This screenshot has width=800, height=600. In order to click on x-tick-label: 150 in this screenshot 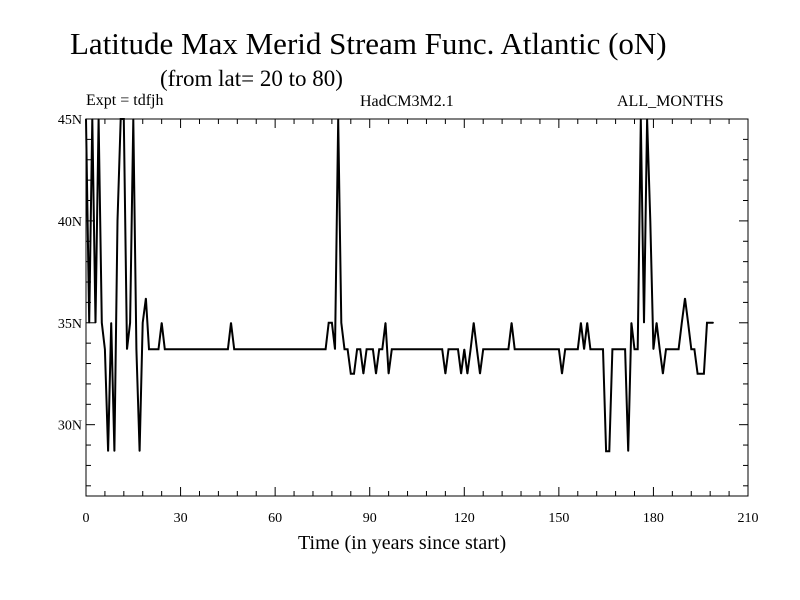, I will do `click(558, 518)`.